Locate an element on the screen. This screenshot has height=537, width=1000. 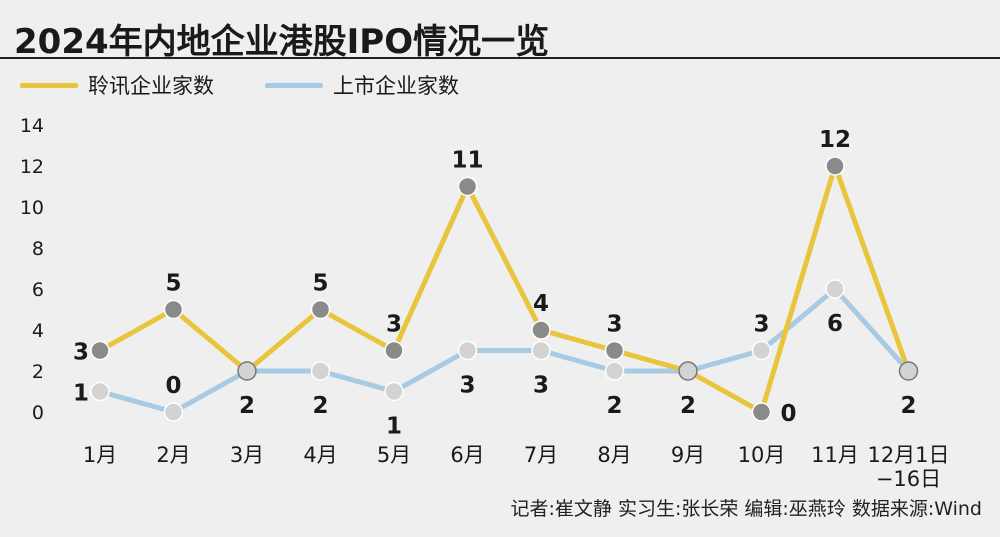
x-tick-label: 7月 is located at coordinates (541, 455).